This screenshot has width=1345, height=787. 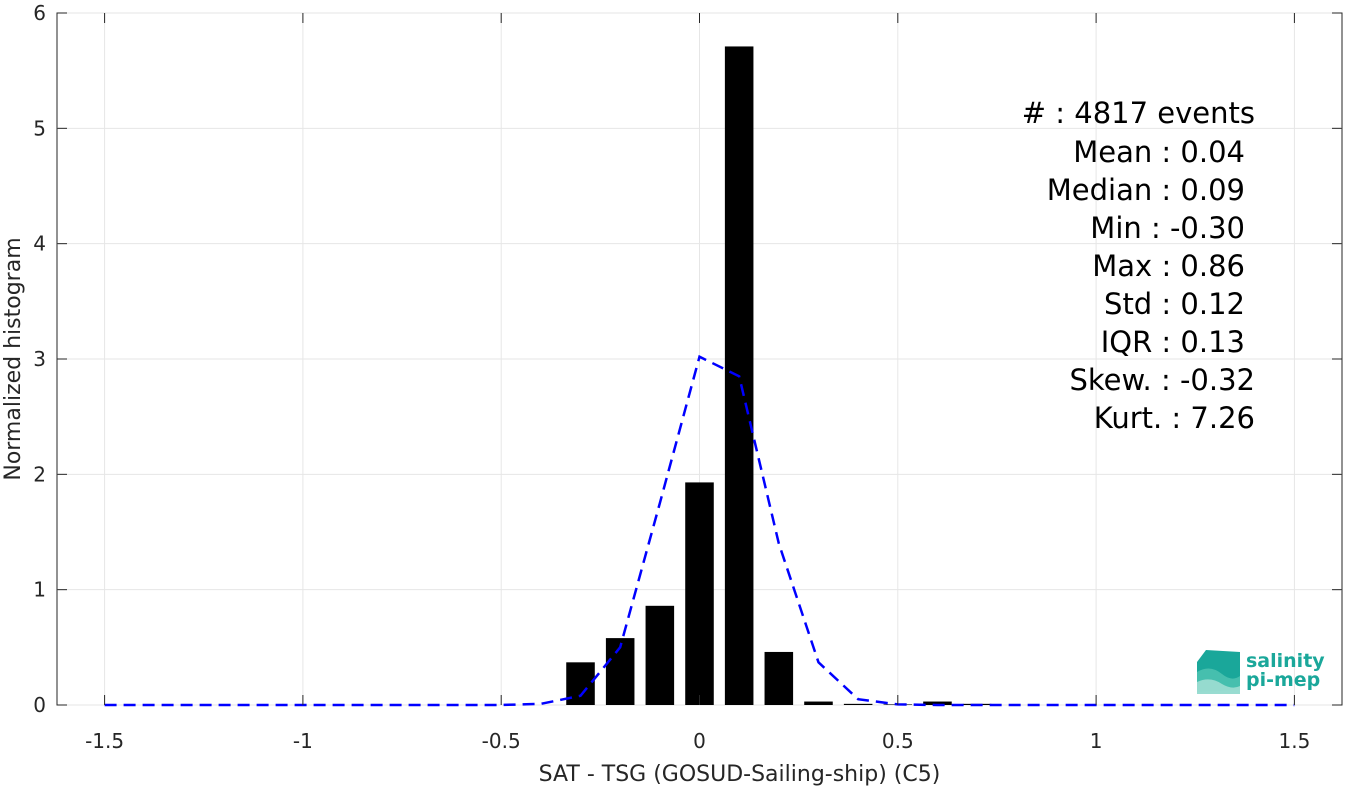 I want to click on x-tick-label: -0.5, so click(x=501, y=741).